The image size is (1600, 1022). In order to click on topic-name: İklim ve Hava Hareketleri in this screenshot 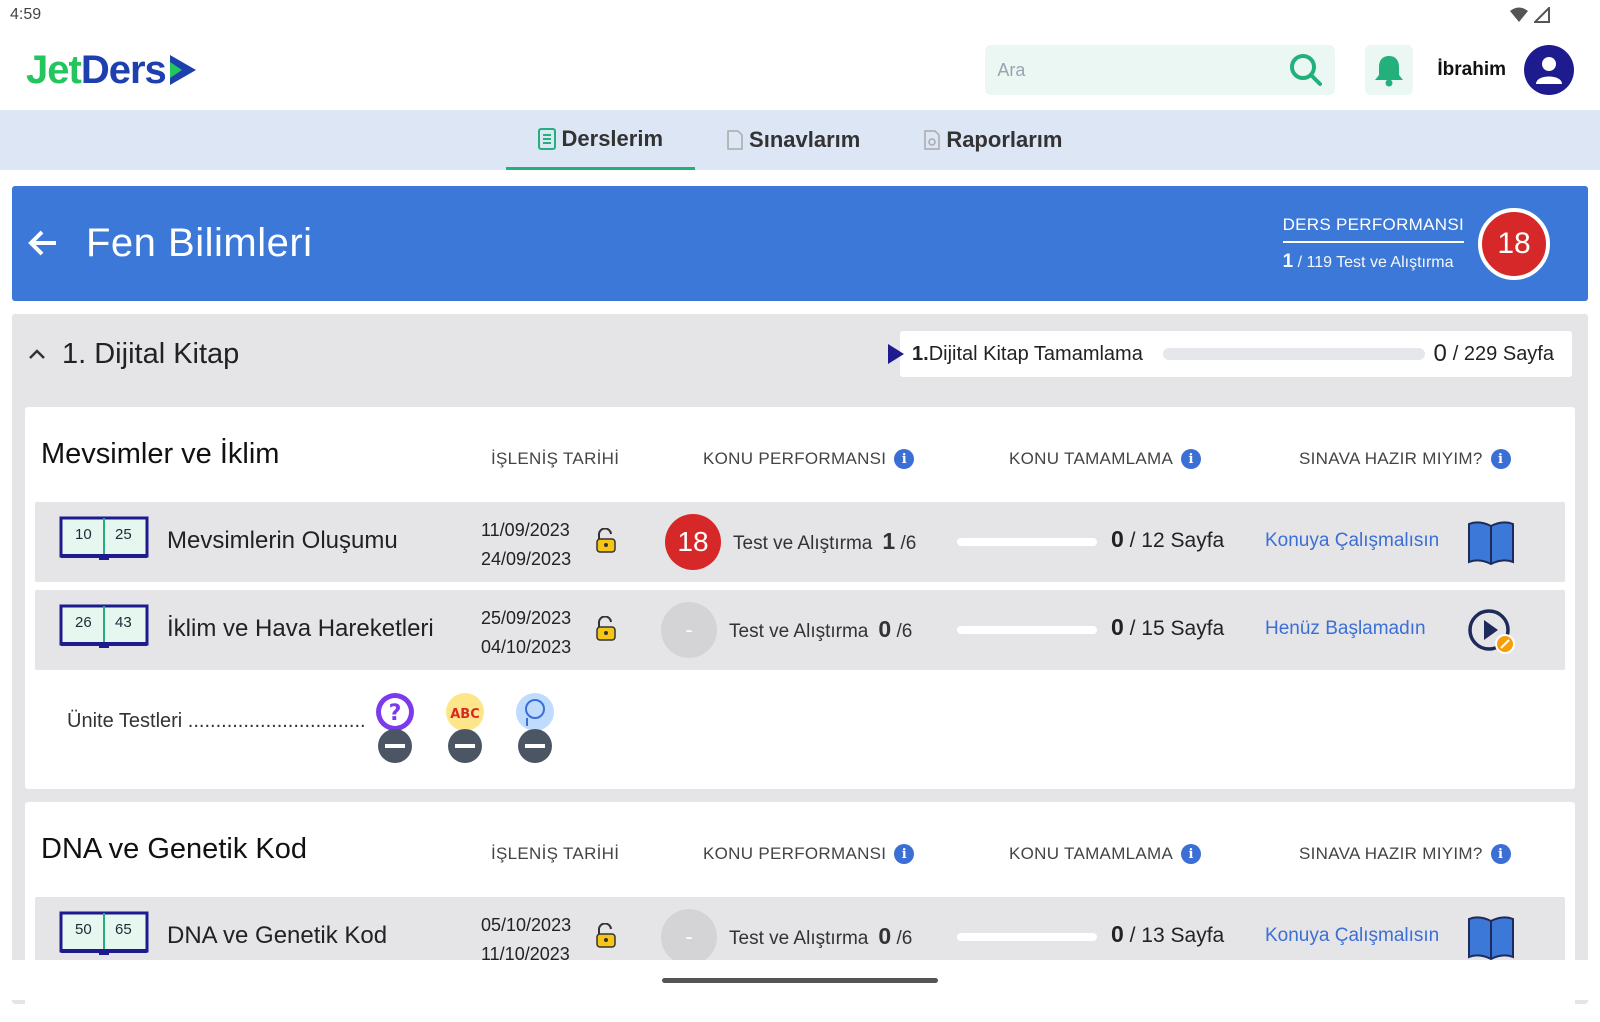, I will do `click(300, 628)`.